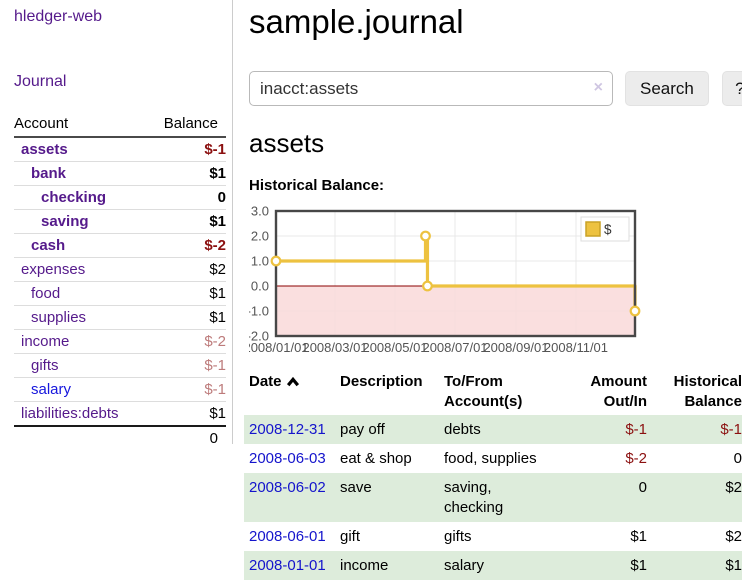 This screenshot has width=742, height=582. I want to click on register-header-description: Description, so click(381, 381).